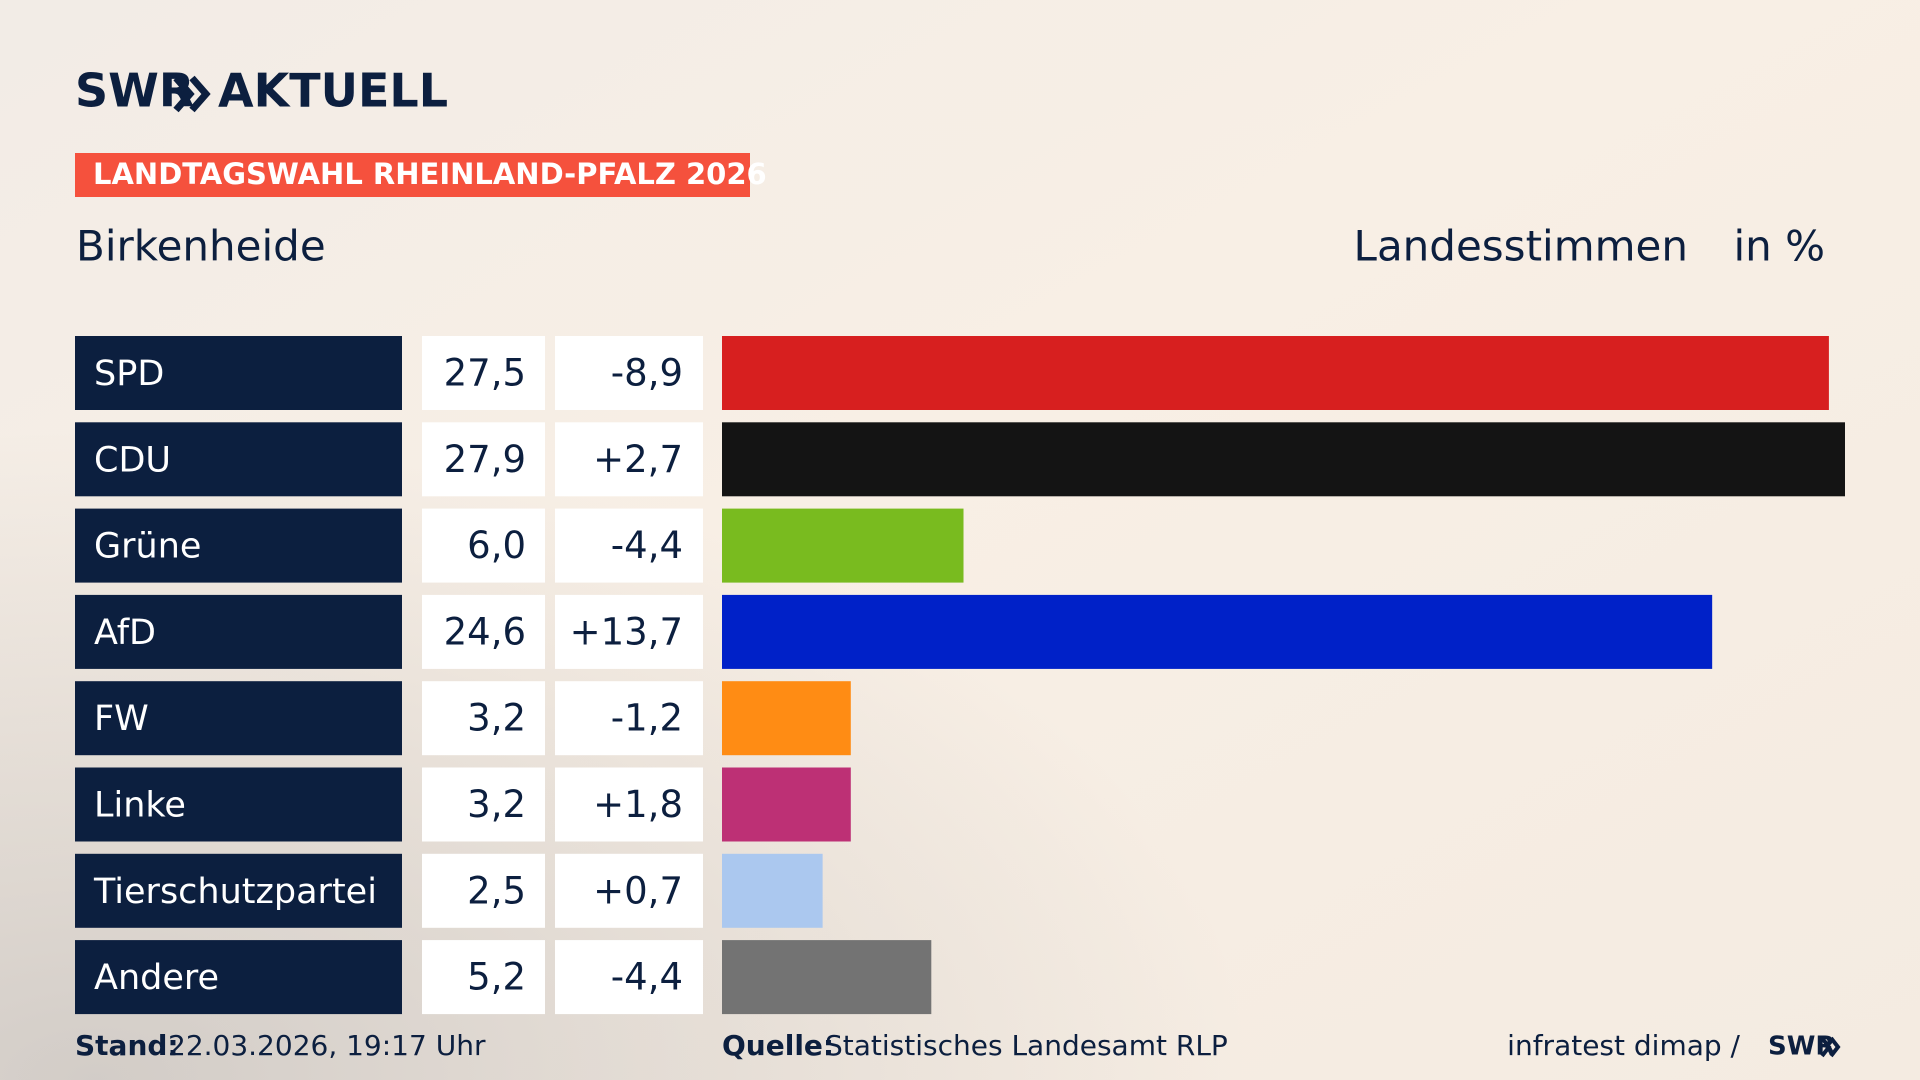  I want to click on banner-bg, so click(412, 175).